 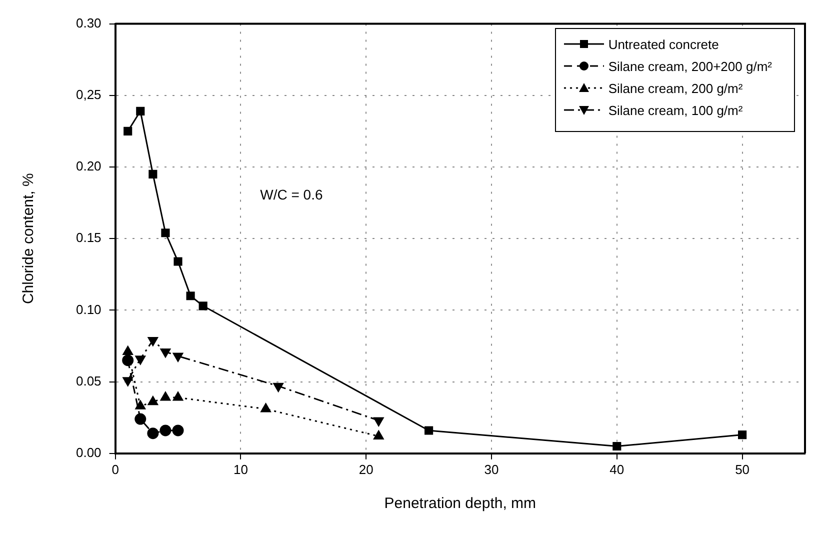 What do you see at coordinates (742, 469) in the screenshot?
I see `x-tick-label: 50` at bounding box center [742, 469].